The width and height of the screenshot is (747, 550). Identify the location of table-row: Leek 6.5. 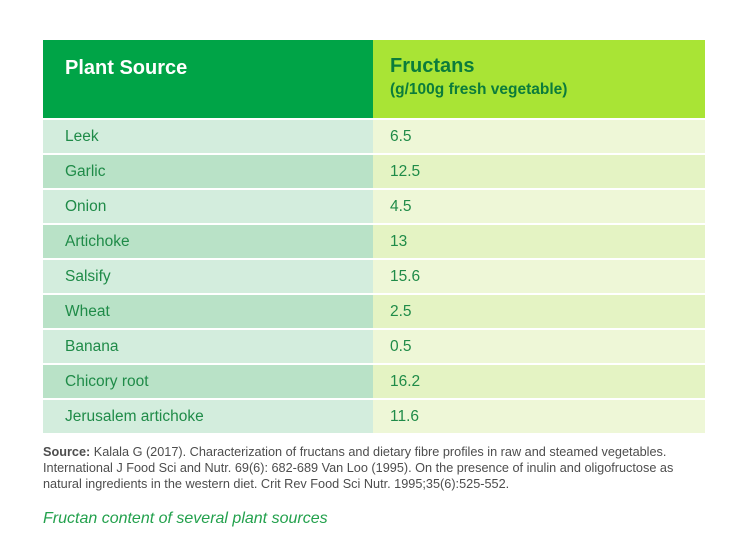
(374, 136).